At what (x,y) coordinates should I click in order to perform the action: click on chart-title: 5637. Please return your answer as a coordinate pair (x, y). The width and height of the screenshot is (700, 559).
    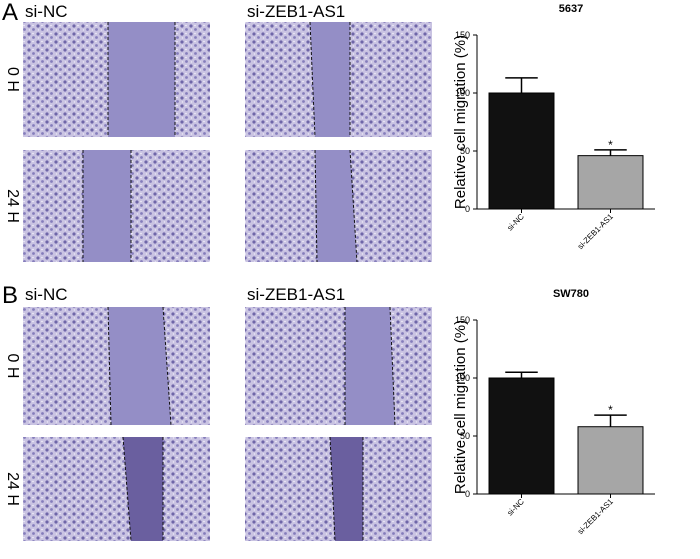
    Looking at the image, I should click on (571, 9).